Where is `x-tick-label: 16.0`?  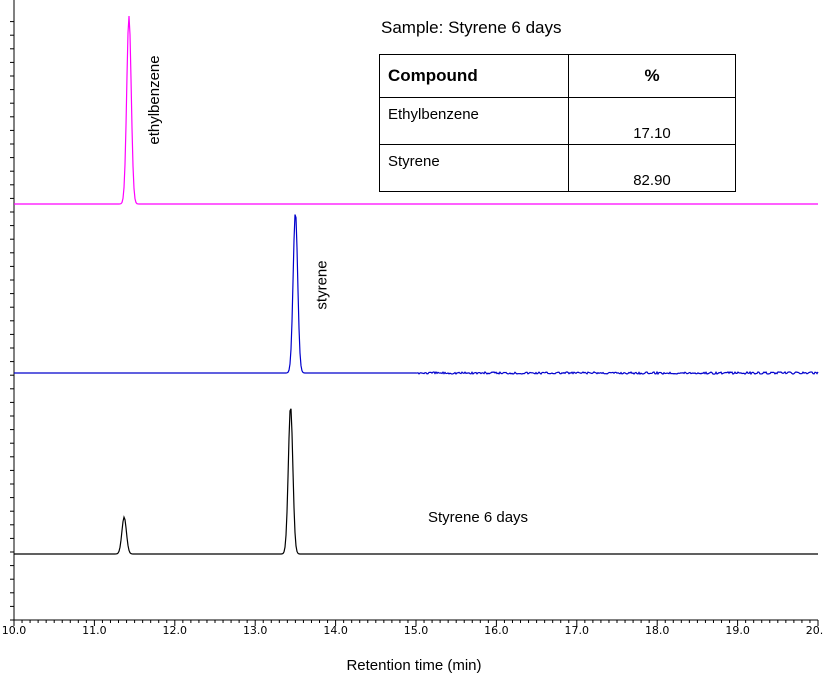 x-tick-label: 16.0 is located at coordinates (496, 630).